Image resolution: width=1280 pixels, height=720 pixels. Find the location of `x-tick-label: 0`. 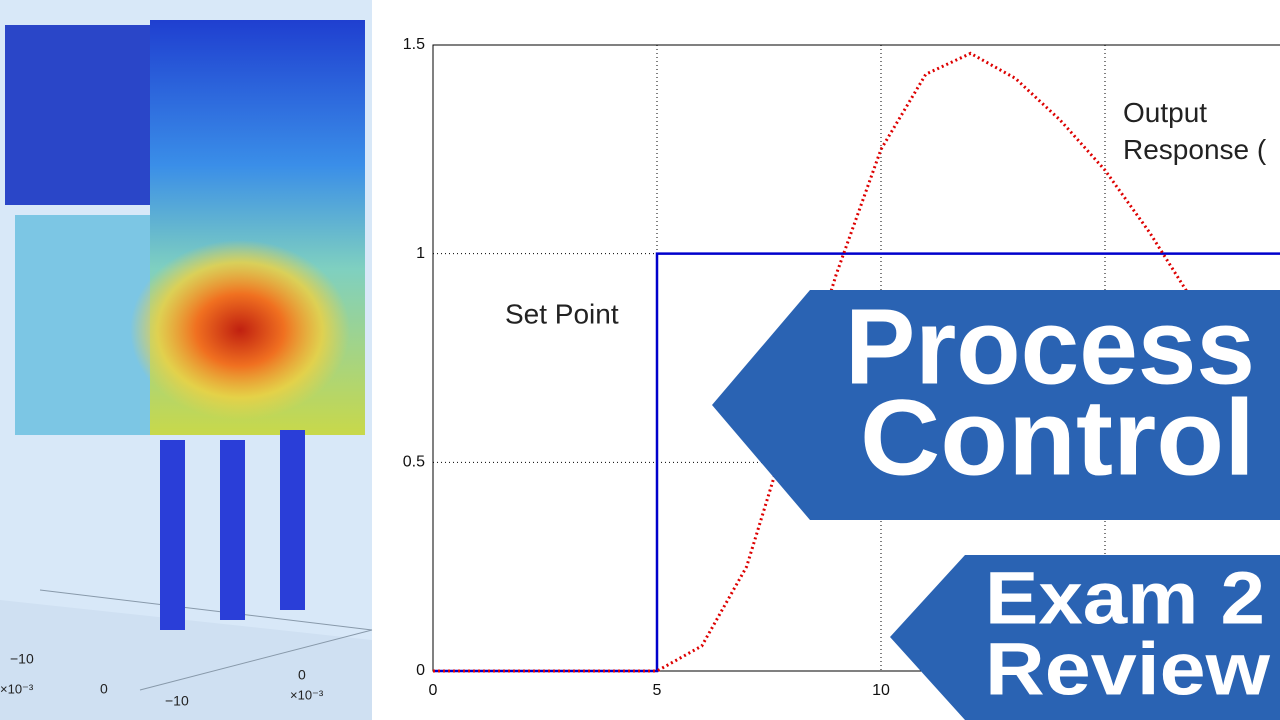

x-tick-label: 0 is located at coordinates (433, 690).